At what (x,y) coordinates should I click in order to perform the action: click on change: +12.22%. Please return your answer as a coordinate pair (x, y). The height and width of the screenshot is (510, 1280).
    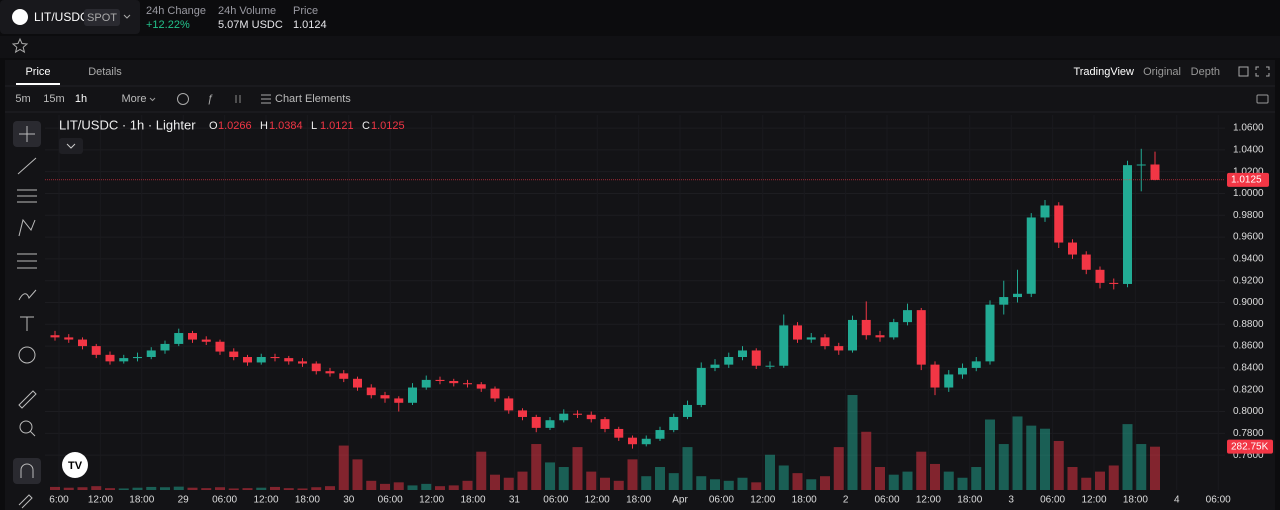
    Looking at the image, I should click on (168, 25).